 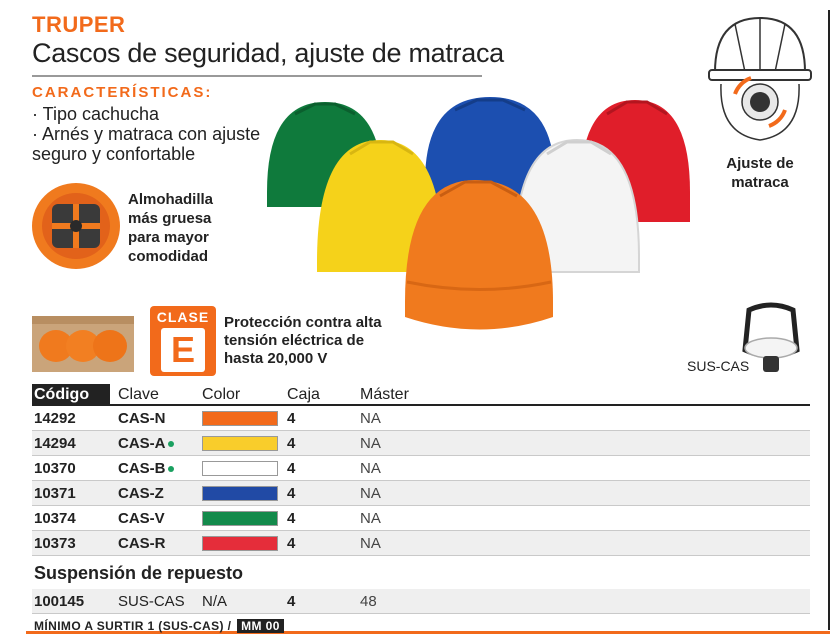 What do you see at coordinates (79, 24) in the screenshot?
I see `brand-logo: TRUPER` at bounding box center [79, 24].